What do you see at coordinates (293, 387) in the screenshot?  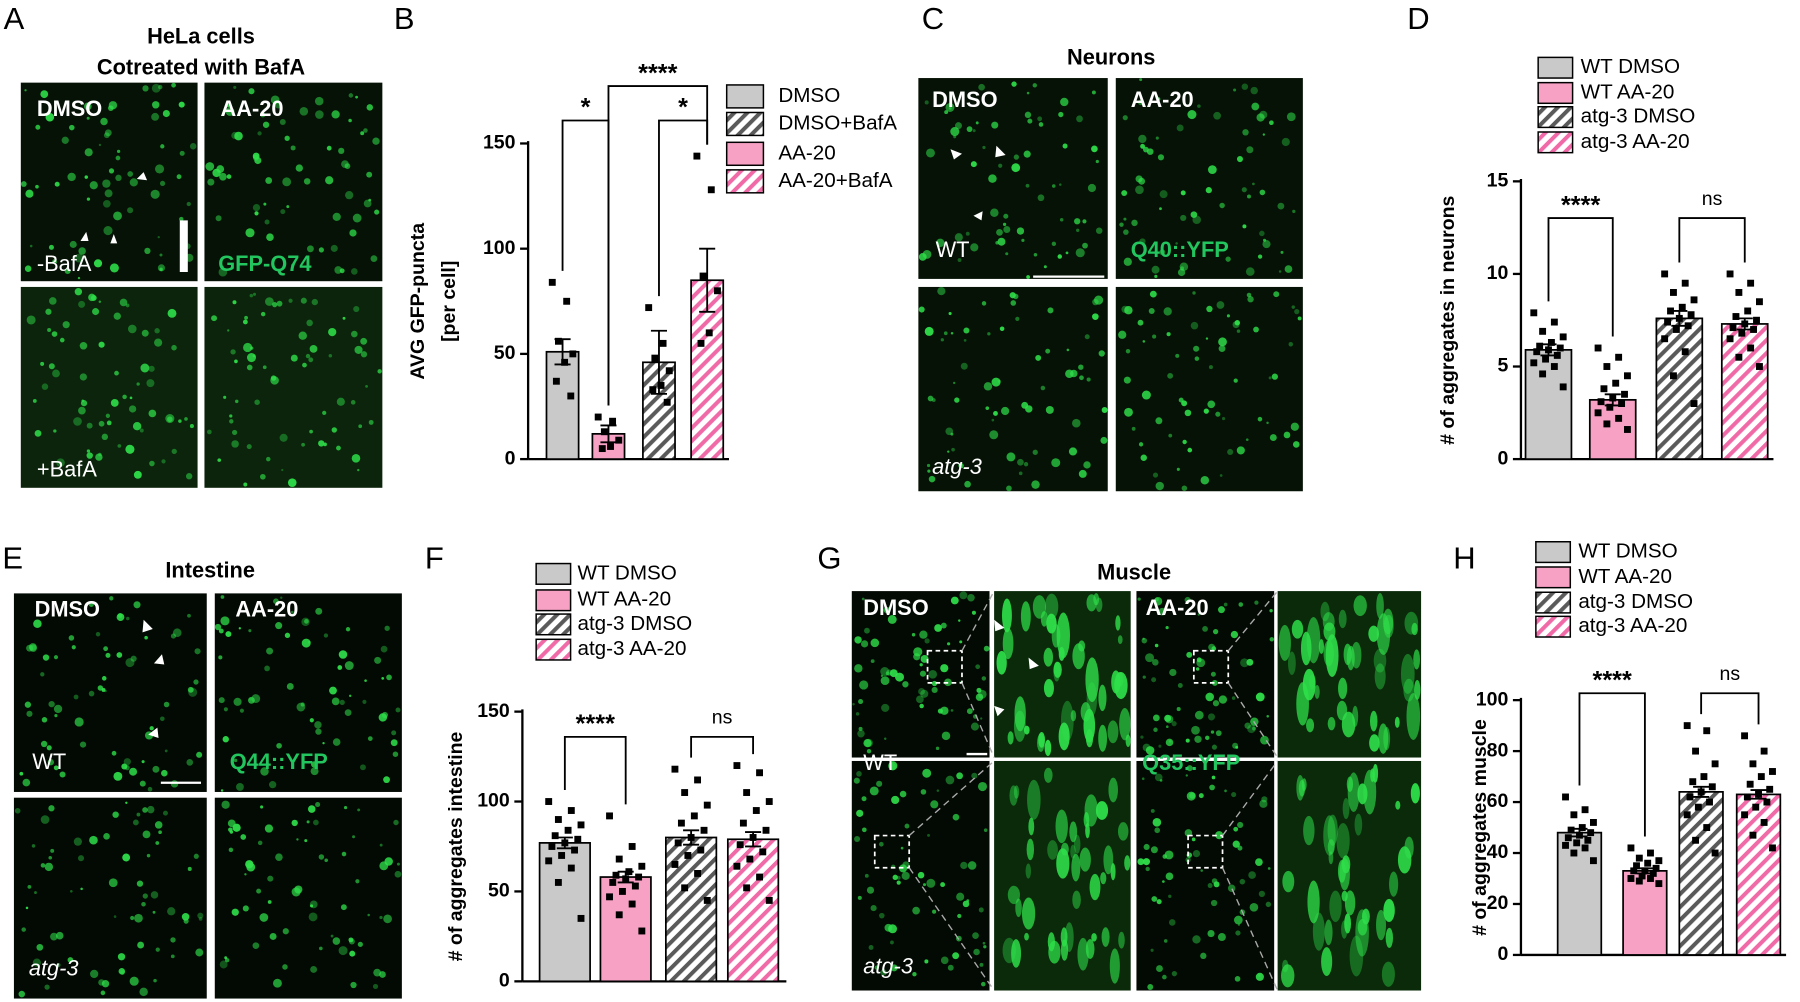 I see `microscopy-image` at bounding box center [293, 387].